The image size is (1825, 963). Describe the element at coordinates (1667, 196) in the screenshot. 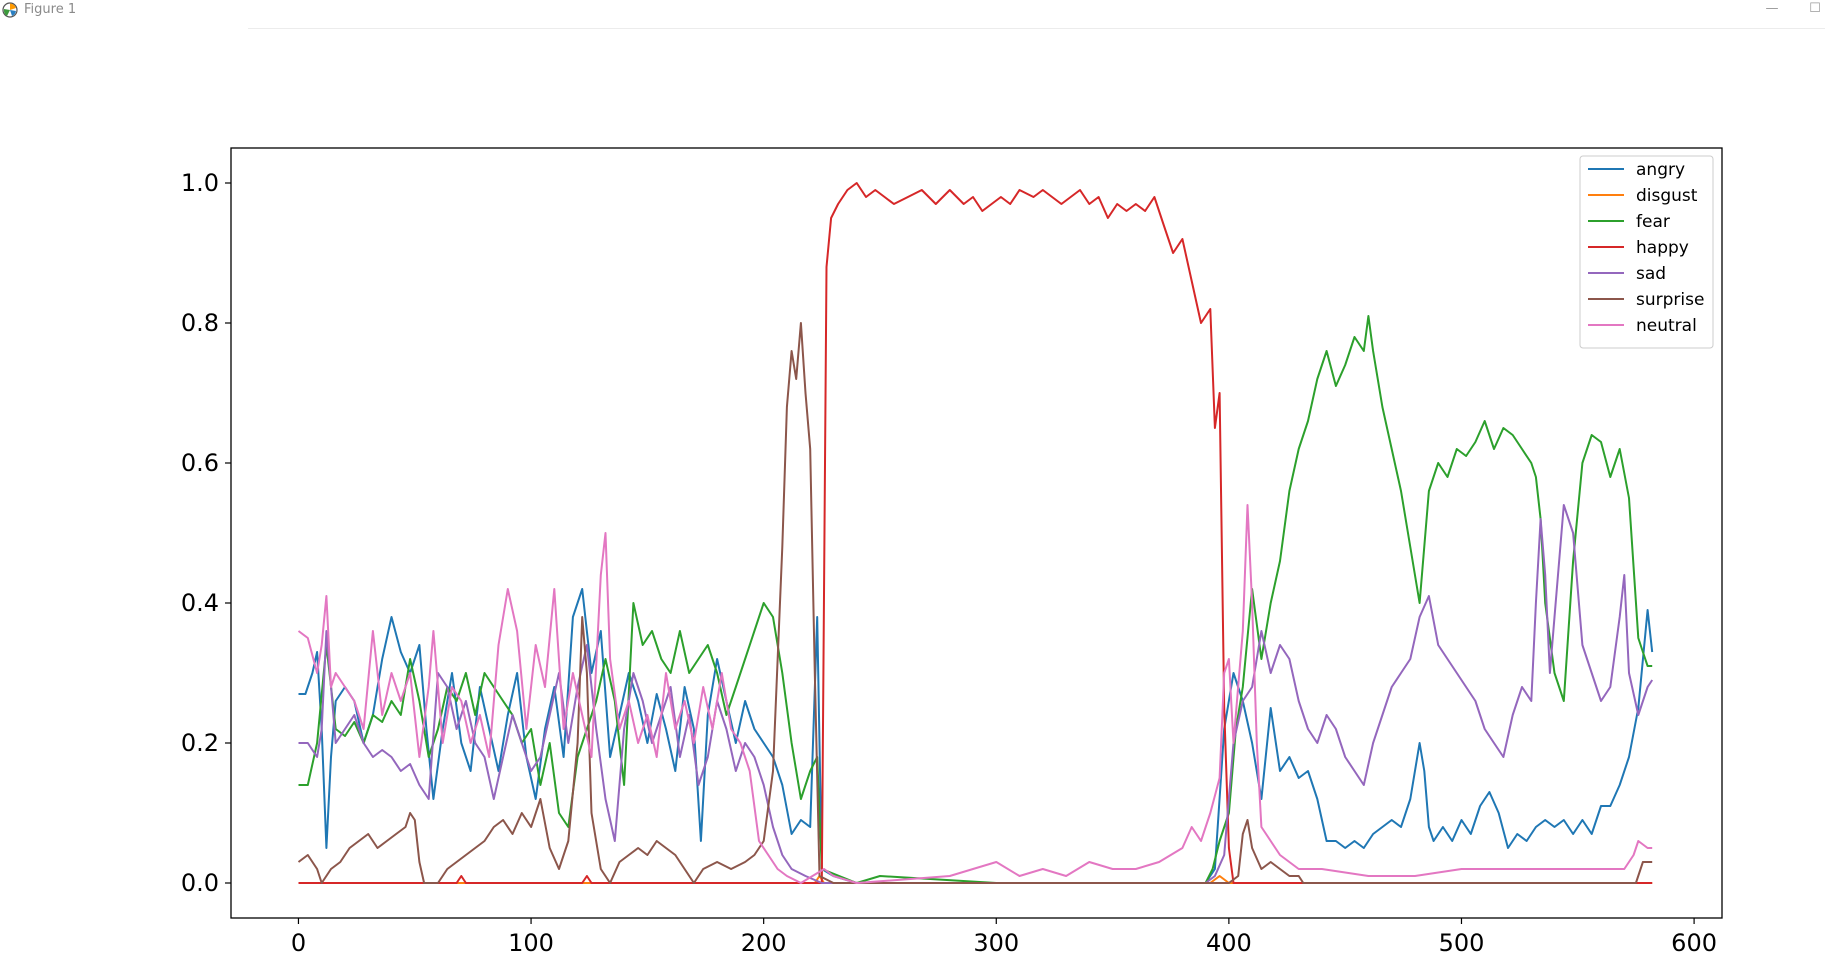

I see `legend-entry-disgust: disgust` at that location.